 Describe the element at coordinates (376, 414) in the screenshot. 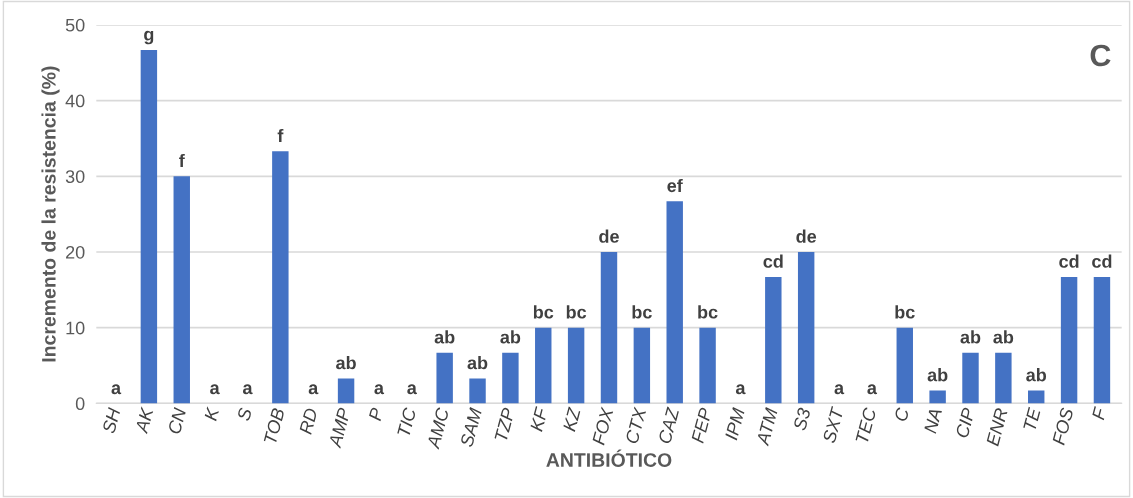

I see `x-tick-label: P` at that location.